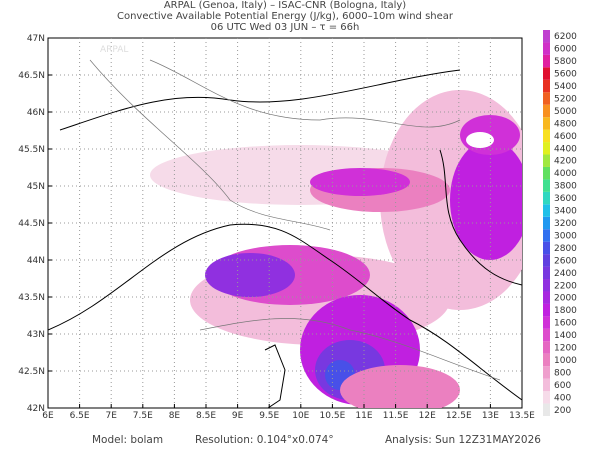 The image size is (600, 454). Describe the element at coordinates (427, 416) in the screenshot. I see `lon-label: 12E` at that location.